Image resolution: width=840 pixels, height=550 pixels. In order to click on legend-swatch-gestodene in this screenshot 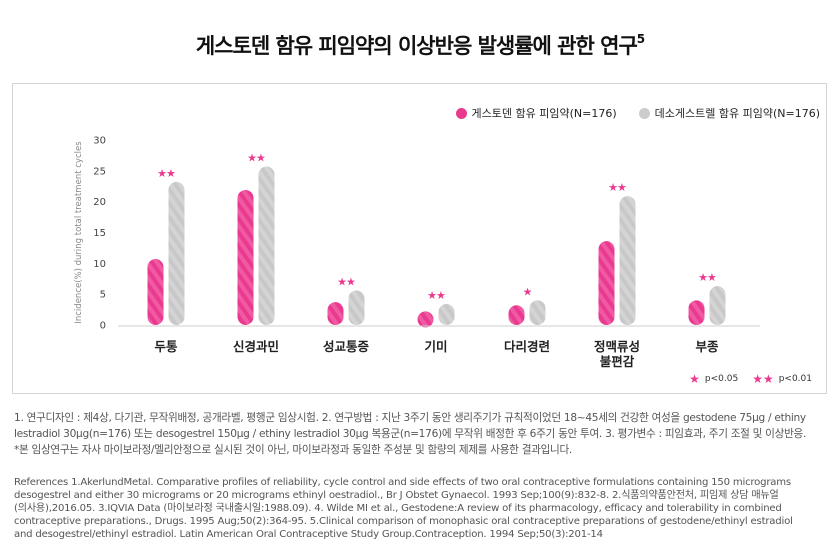, I will do `click(461, 113)`.